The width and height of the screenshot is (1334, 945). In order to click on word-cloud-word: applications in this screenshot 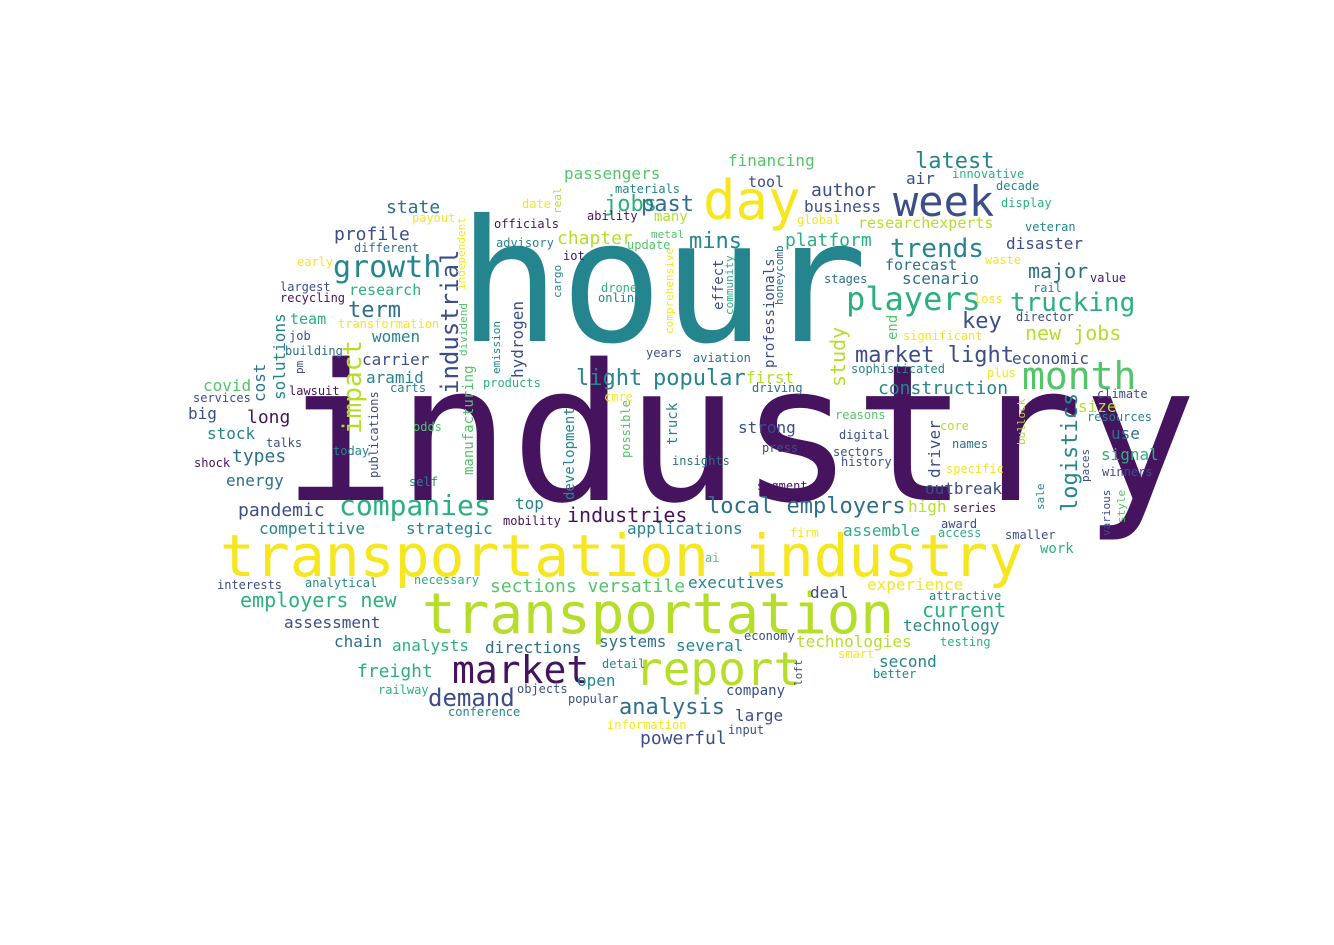, I will do `click(685, 528)`.